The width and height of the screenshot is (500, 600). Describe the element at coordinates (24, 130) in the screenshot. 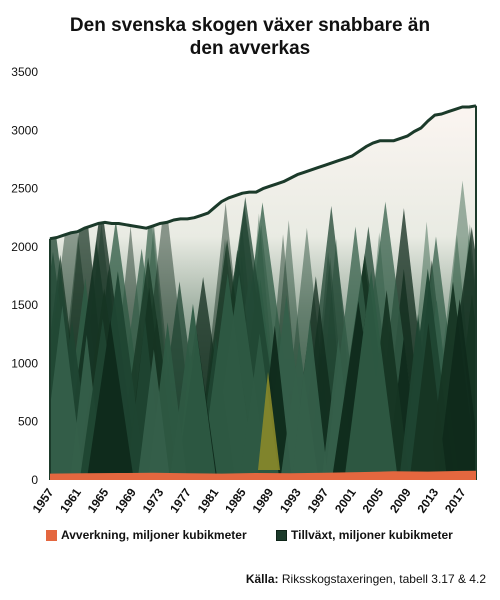

I see `y-tick-label: 3000` at that location.